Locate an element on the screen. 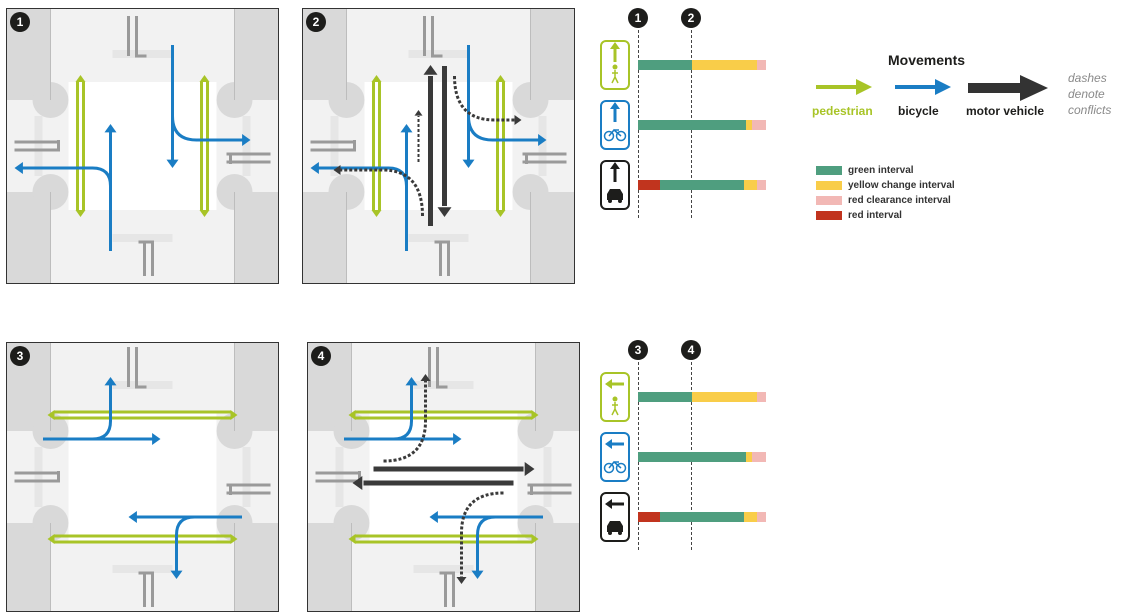  intersection-panel-1: 1 is located at coordinates (142, 146).